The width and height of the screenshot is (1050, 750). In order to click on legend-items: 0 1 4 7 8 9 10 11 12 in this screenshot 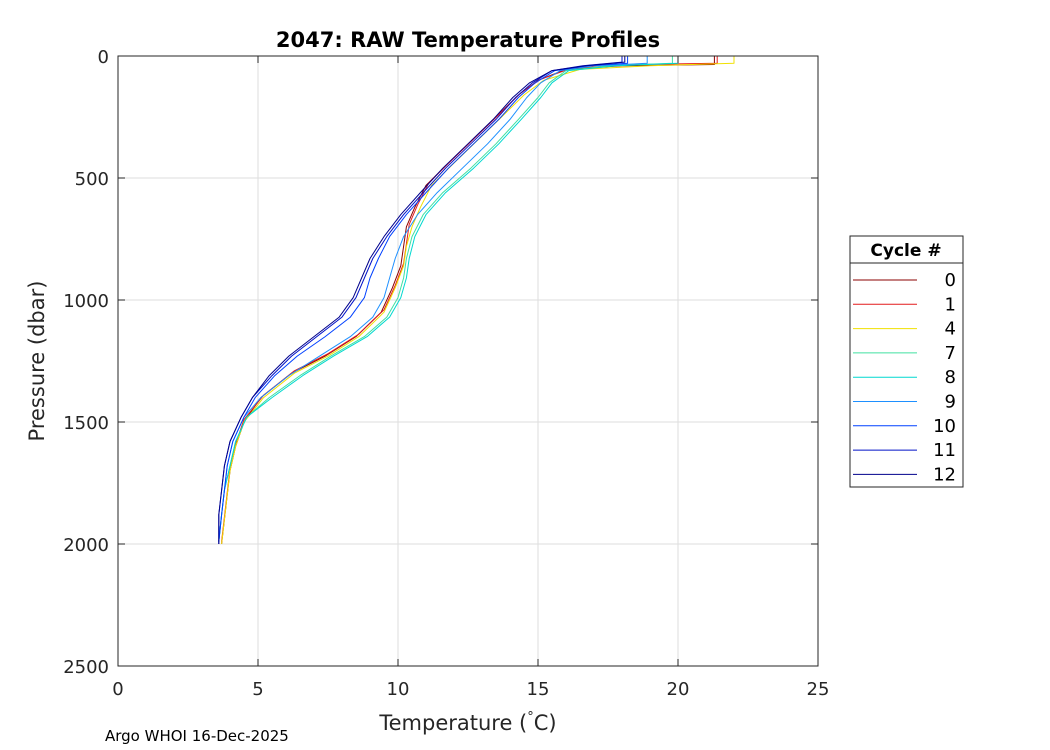, I will do `click(904, 377)`.